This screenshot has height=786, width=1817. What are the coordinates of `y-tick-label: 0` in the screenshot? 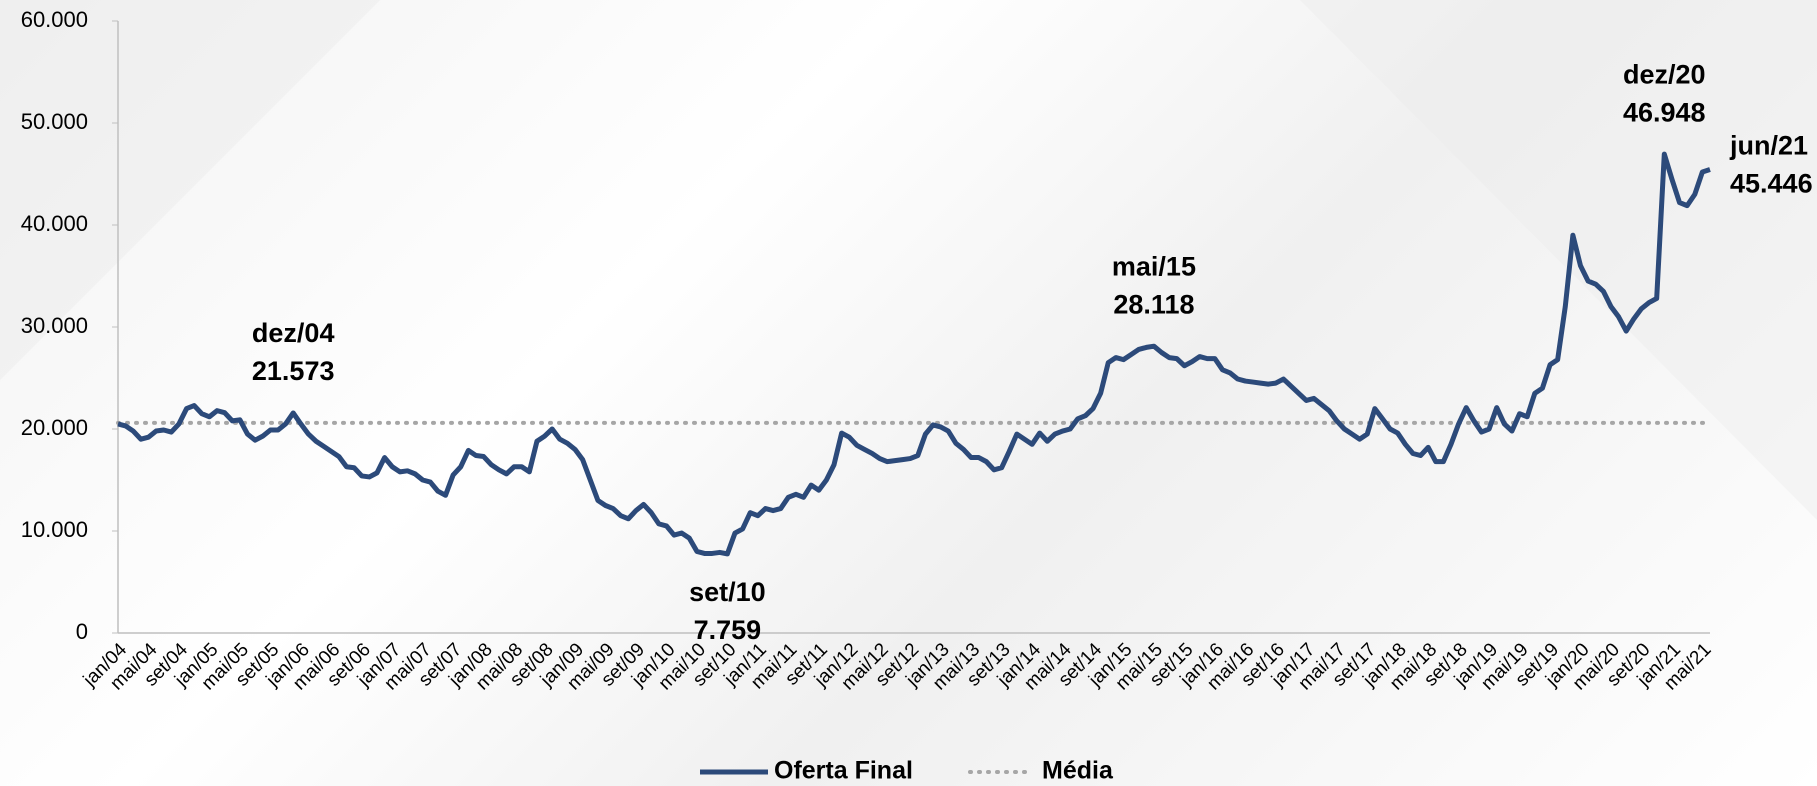 It's located at (82, 631).